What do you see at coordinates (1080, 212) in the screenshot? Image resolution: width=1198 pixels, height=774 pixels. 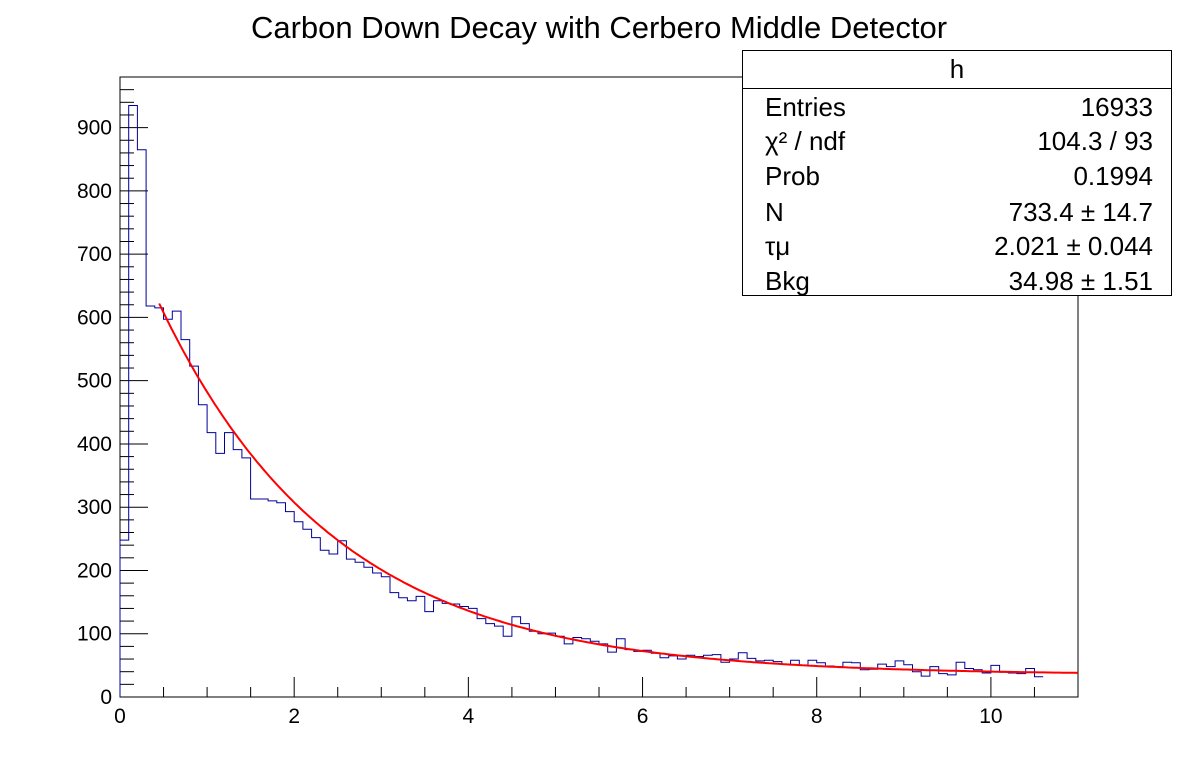 I see `stats-value: 733.4 ± 14.7` at bounding box center [1080, 212].